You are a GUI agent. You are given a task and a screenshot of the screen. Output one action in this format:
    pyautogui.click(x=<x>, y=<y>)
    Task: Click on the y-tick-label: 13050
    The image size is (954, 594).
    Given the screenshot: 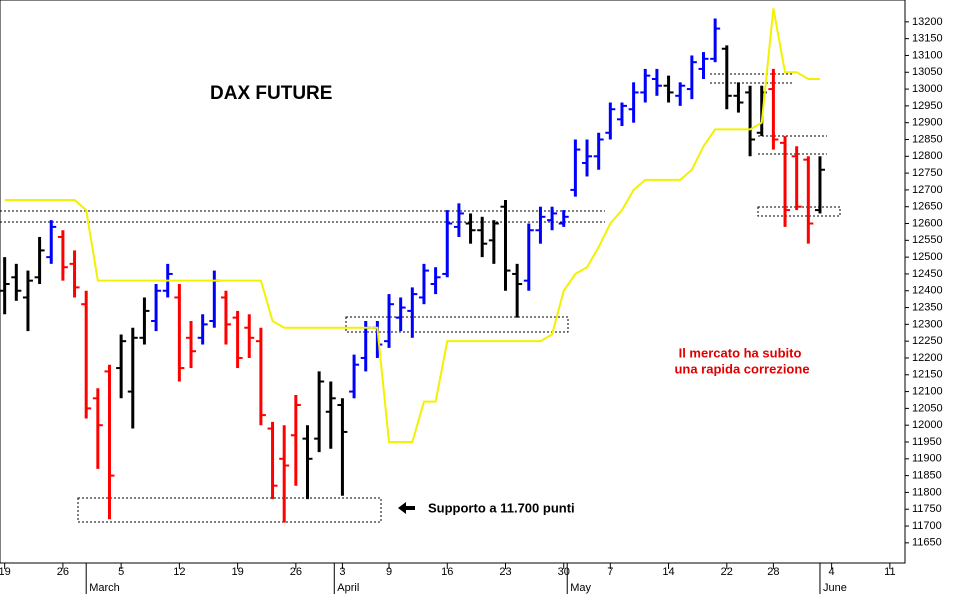 What is the action you would take?
    pyautogui.click(x=927, y=72)
    